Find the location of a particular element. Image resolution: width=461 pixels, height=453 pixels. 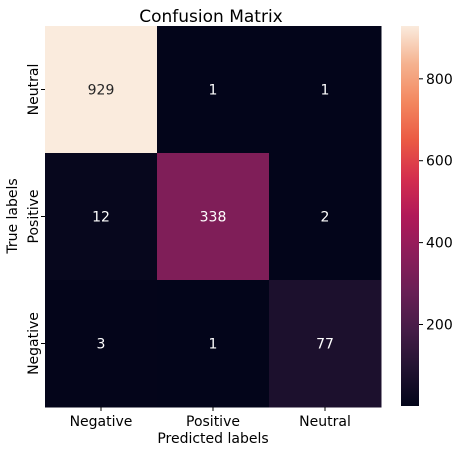

y-tick-label: Positive is located at coordinates (34, 217).